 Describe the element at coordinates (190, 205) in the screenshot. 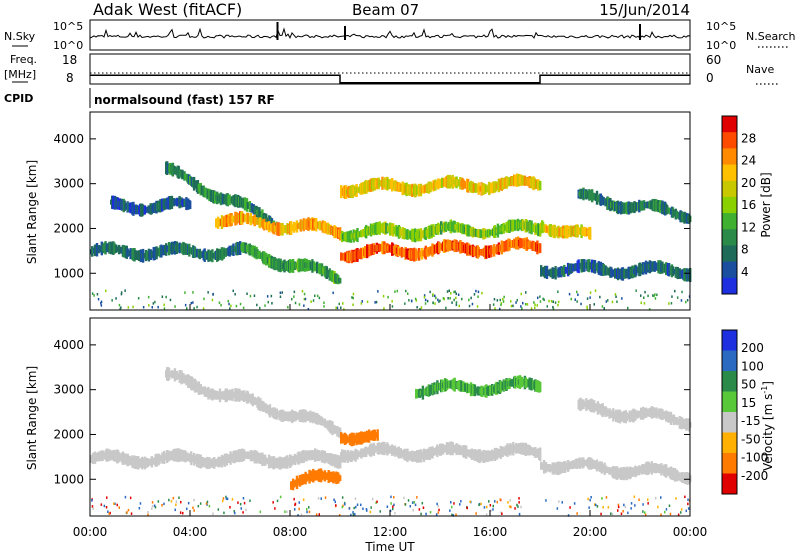

I see `power-band-0-cell` at that location.